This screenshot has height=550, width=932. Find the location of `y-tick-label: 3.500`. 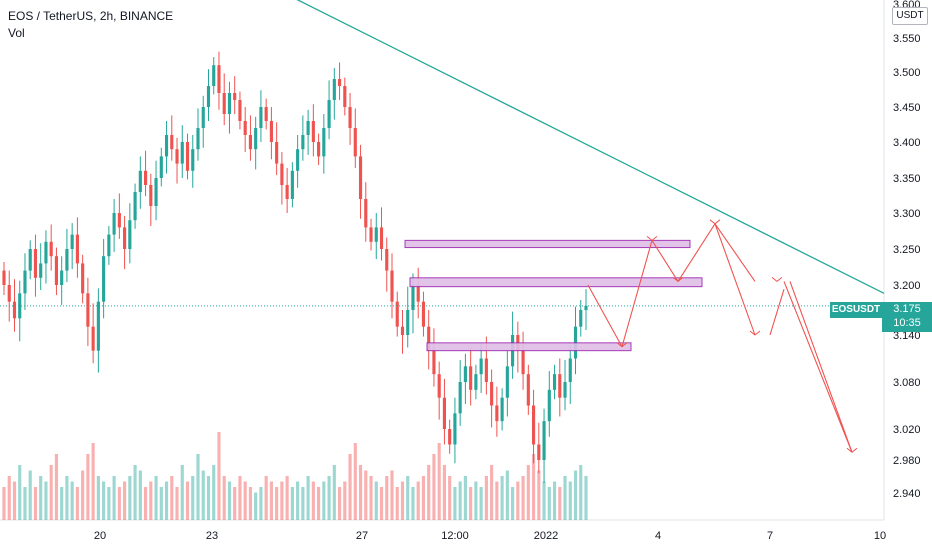

y-tick-label: 3.500 is located at coordinates (907, 73).